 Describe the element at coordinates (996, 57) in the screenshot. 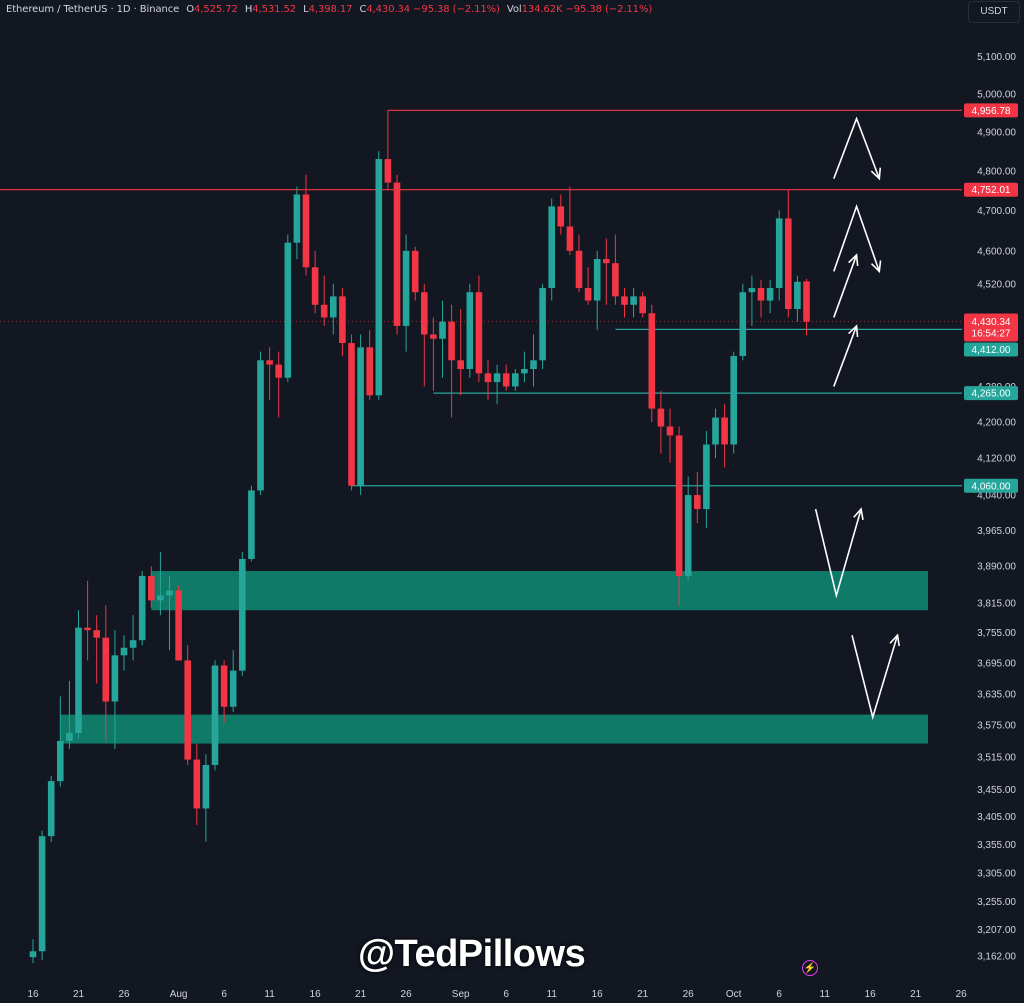

I see `price-tick-label: 5,100.00` at that location.